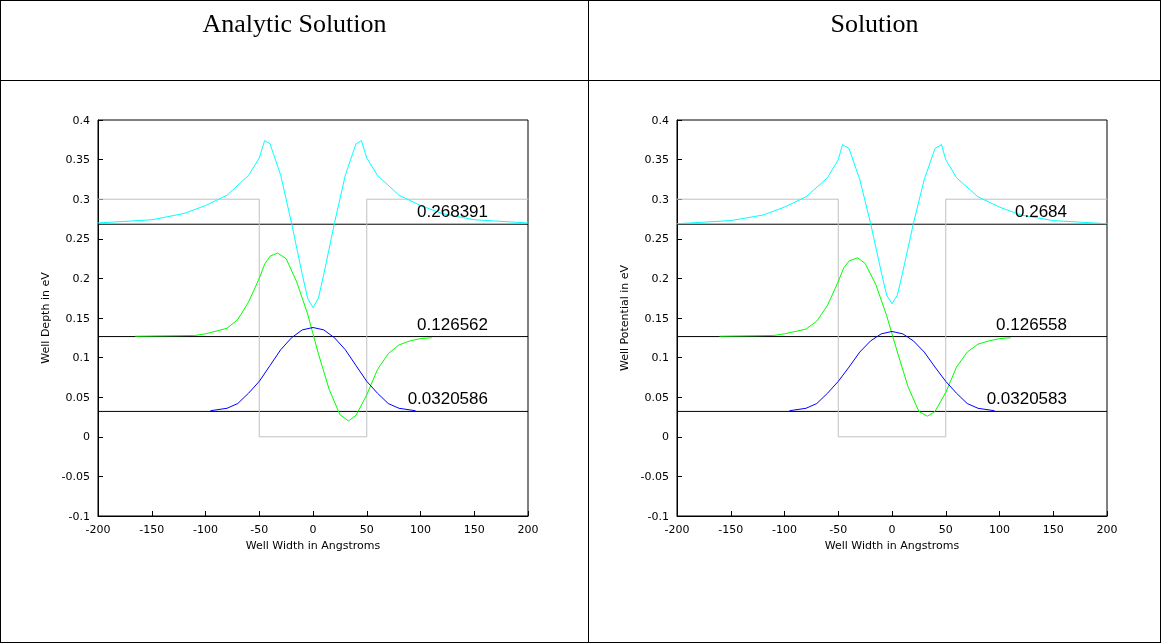 This screenshot has height=643, width=1161. I want to click on ref-line-label: 0.0320583, so click(1026, 399).